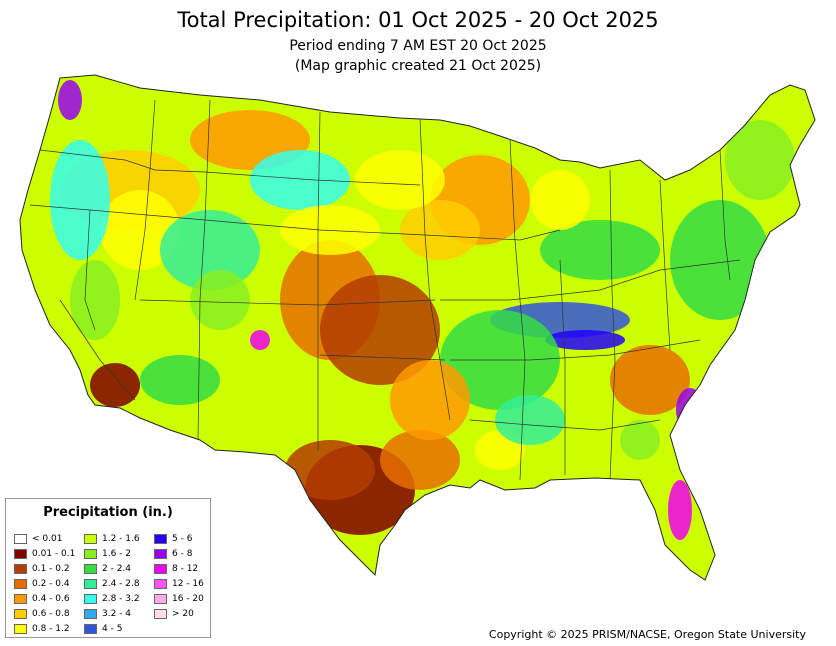 This screenshot has width=836, height=646. Describe the element at coordinates (183, 614) in the screenshot. I see `legend-label: > 20` at that location.